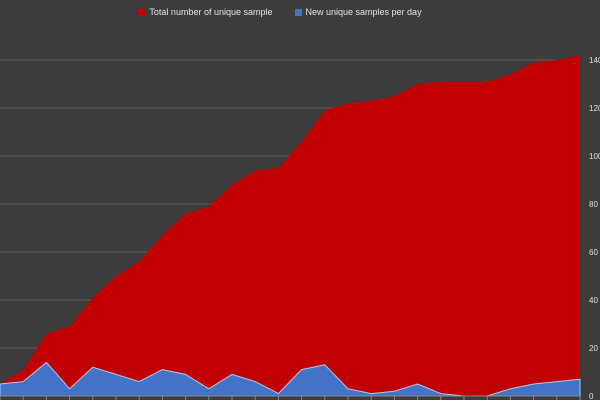 Image resolution: width=600 pixels, height=400 pixels. Describe the element at coordinates (211, 12) in the screenshot. I see `legend-label-total: Total number of unique sample` at that location.